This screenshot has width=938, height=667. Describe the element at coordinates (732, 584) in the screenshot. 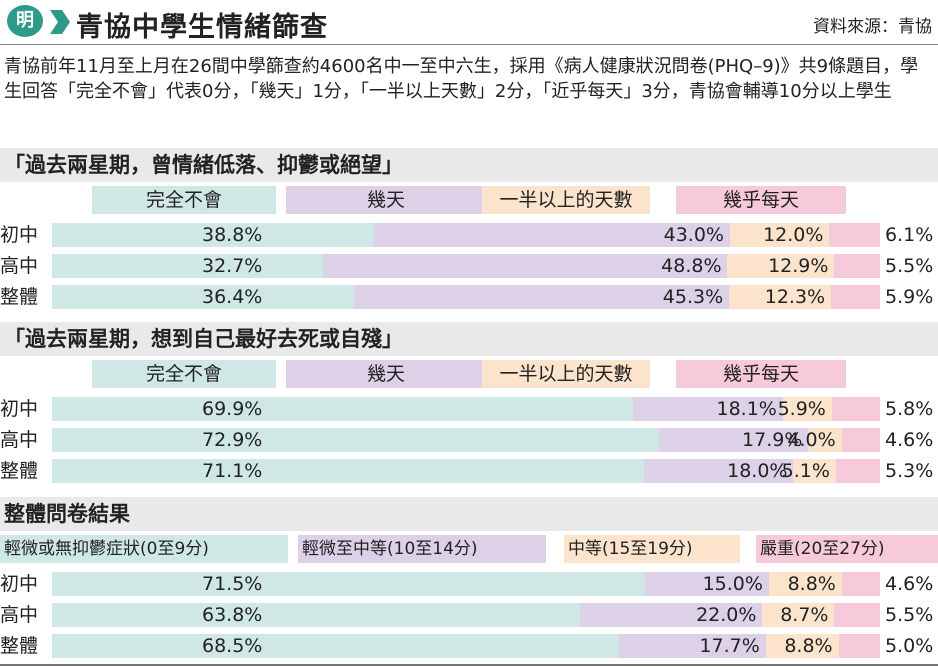

I see `data-label: 15.0%` at that location.